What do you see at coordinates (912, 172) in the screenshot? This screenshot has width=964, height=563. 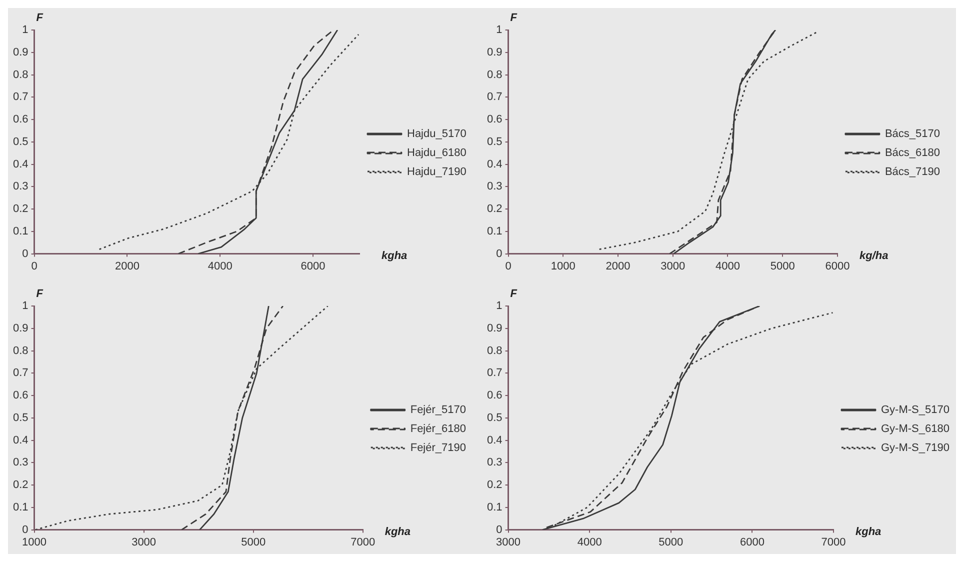 I see `legend-label: Bács_7190` at bounding box center [912, 172].